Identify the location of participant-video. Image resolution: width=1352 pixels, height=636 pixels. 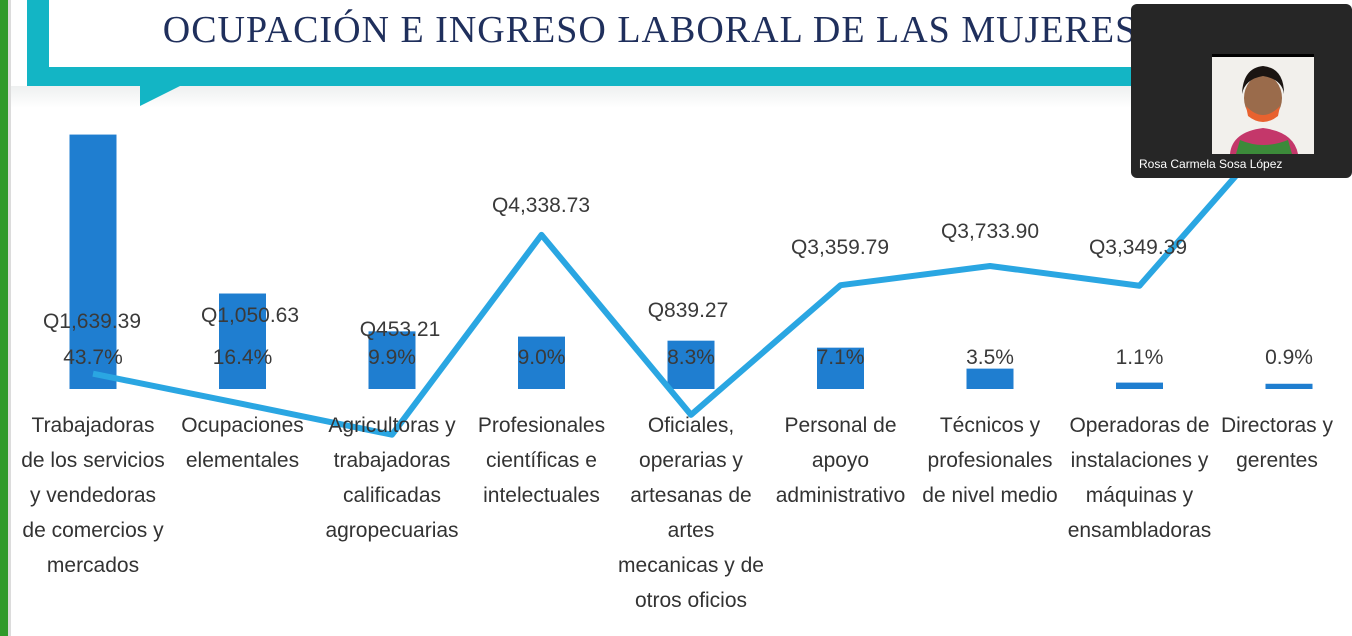
(1263, 104).